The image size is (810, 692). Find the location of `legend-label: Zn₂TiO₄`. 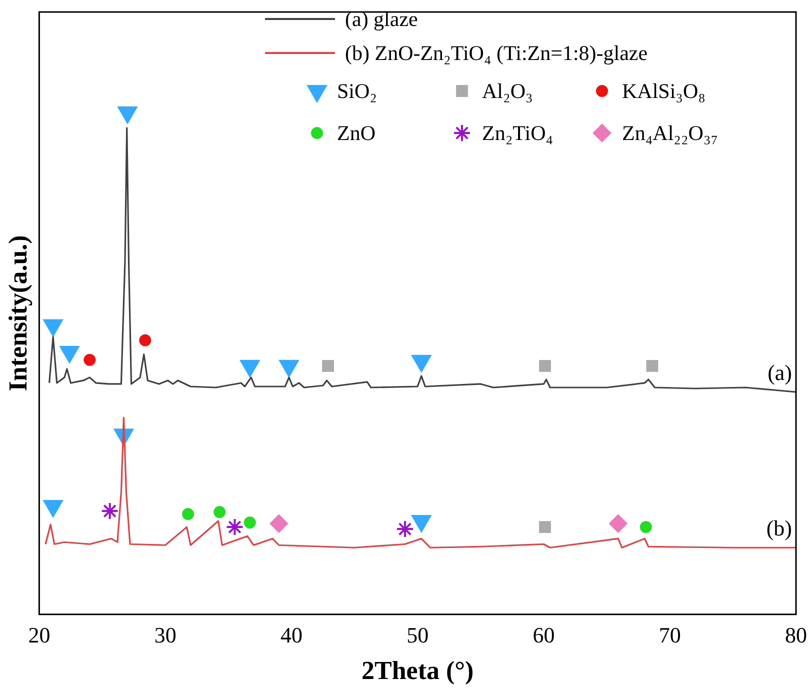

legend-label: Zn₂TiO₄ is located at coordinates (518, 133).